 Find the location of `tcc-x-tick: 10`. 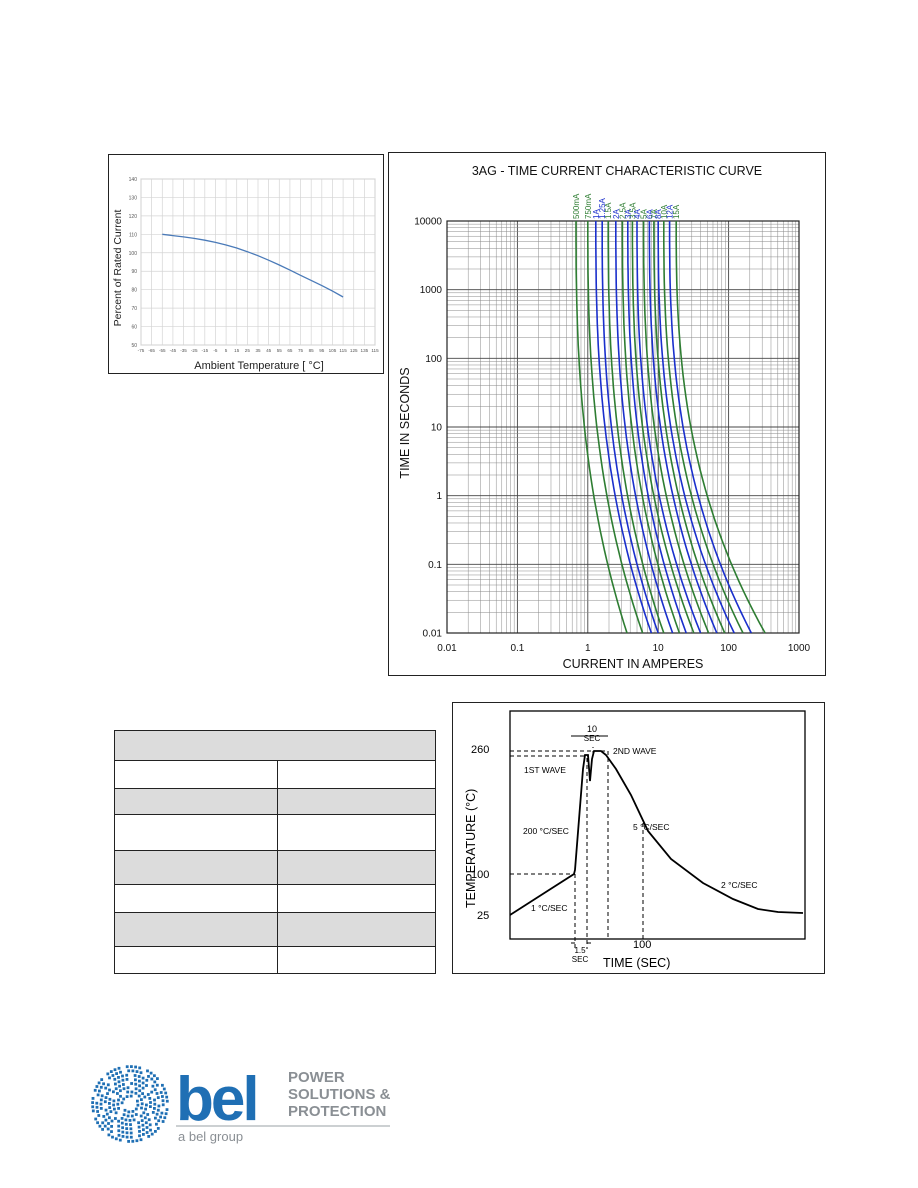

tcc-x-tick: 10 is located at coordinates (659, 648).